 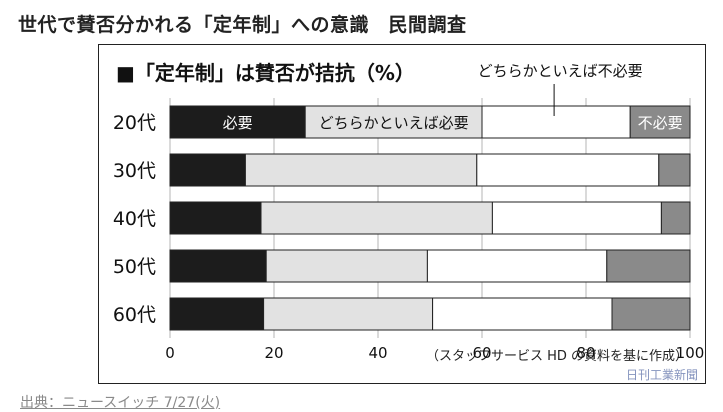 I want to click on category-label: 20代, so click(x=134, y=123).